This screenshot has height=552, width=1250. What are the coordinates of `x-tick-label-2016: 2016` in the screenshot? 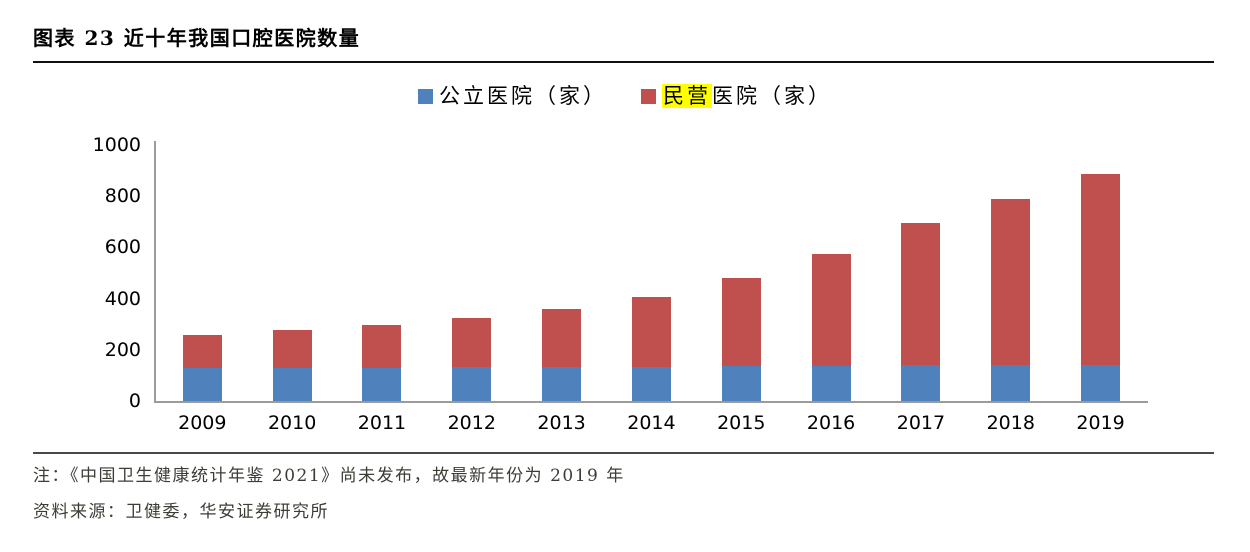 It's located at (831, 423).